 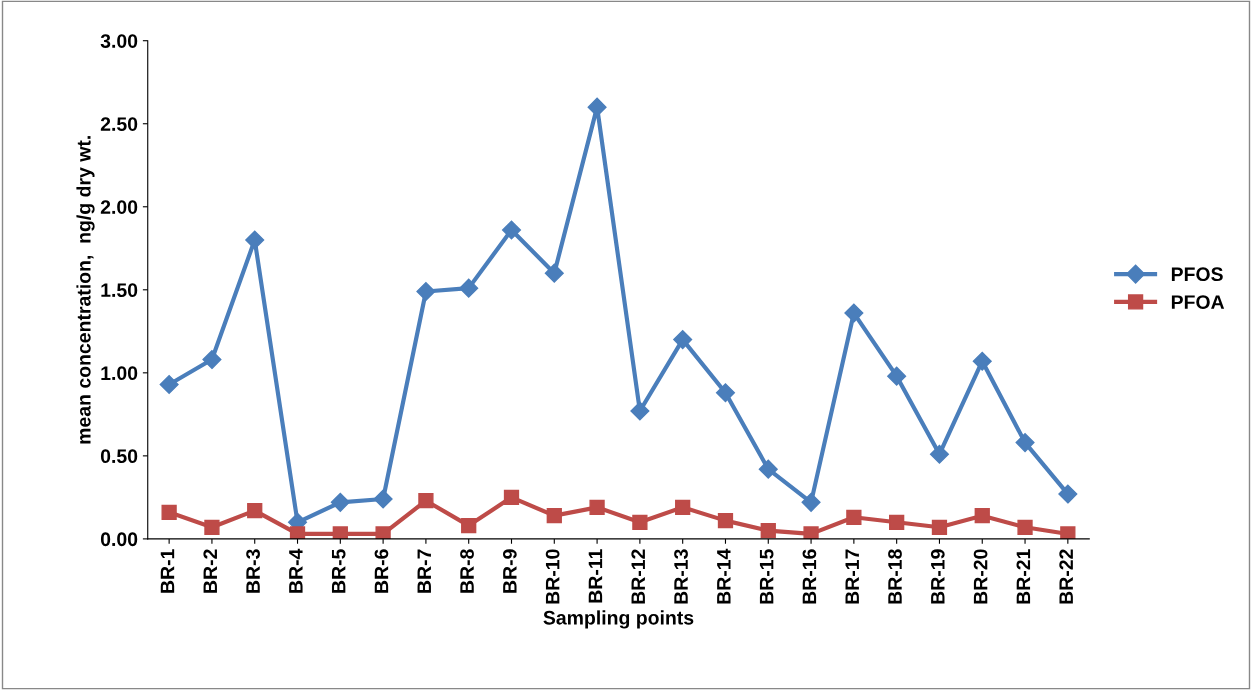 What do you see at coordinates (980, 576) in the screenshot?
I see `x-tick-label: BR-20` at bounding box center [980, 576].